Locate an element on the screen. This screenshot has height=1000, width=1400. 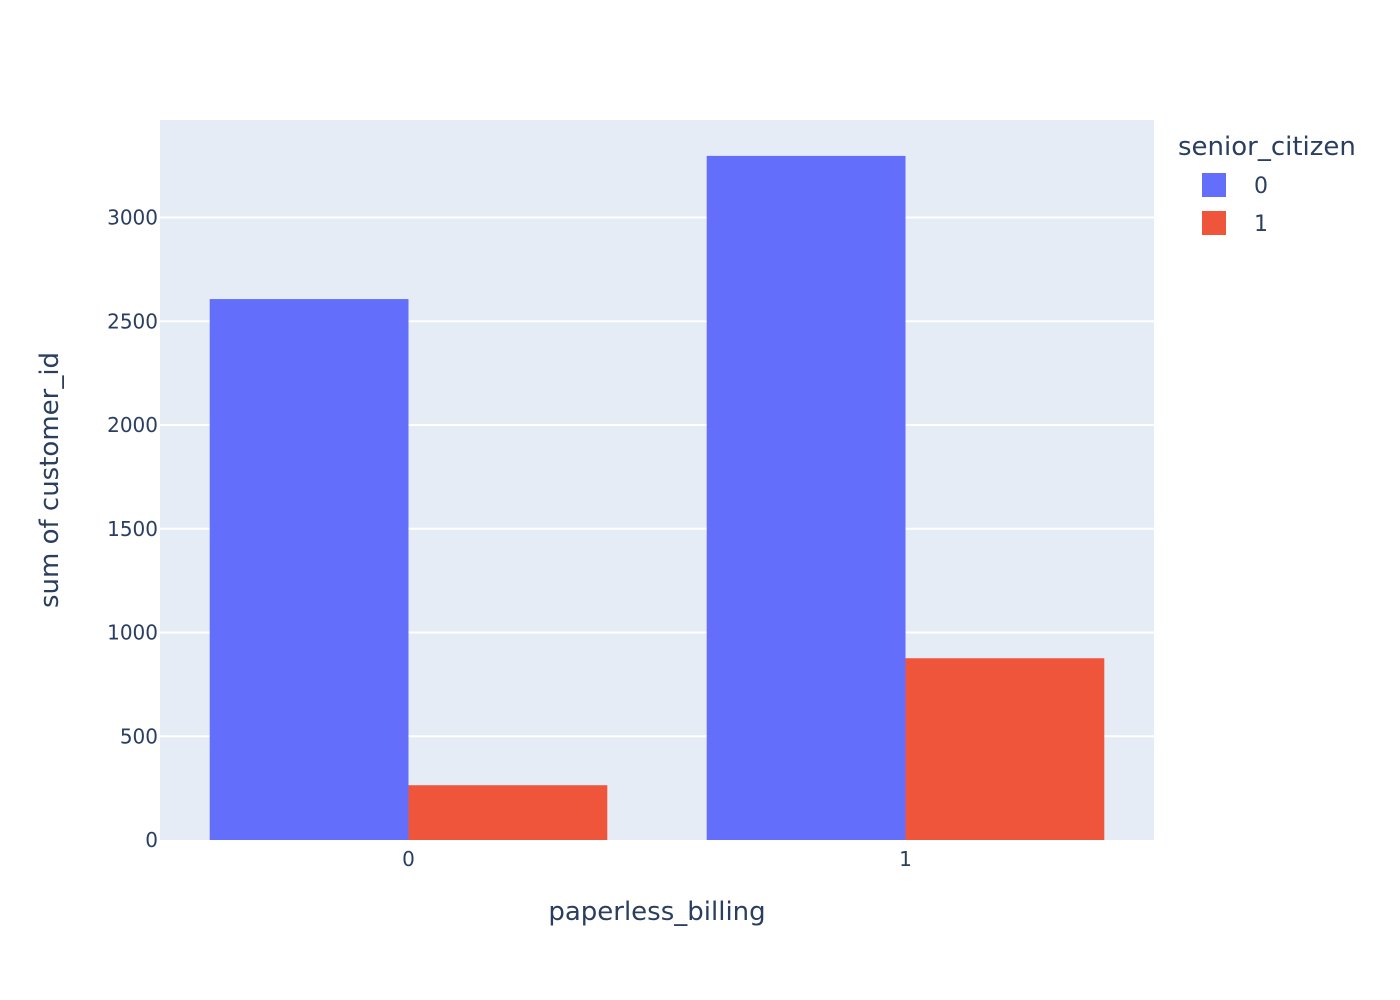
y-tick-label: 1000 is located at coordinates (132, 633).